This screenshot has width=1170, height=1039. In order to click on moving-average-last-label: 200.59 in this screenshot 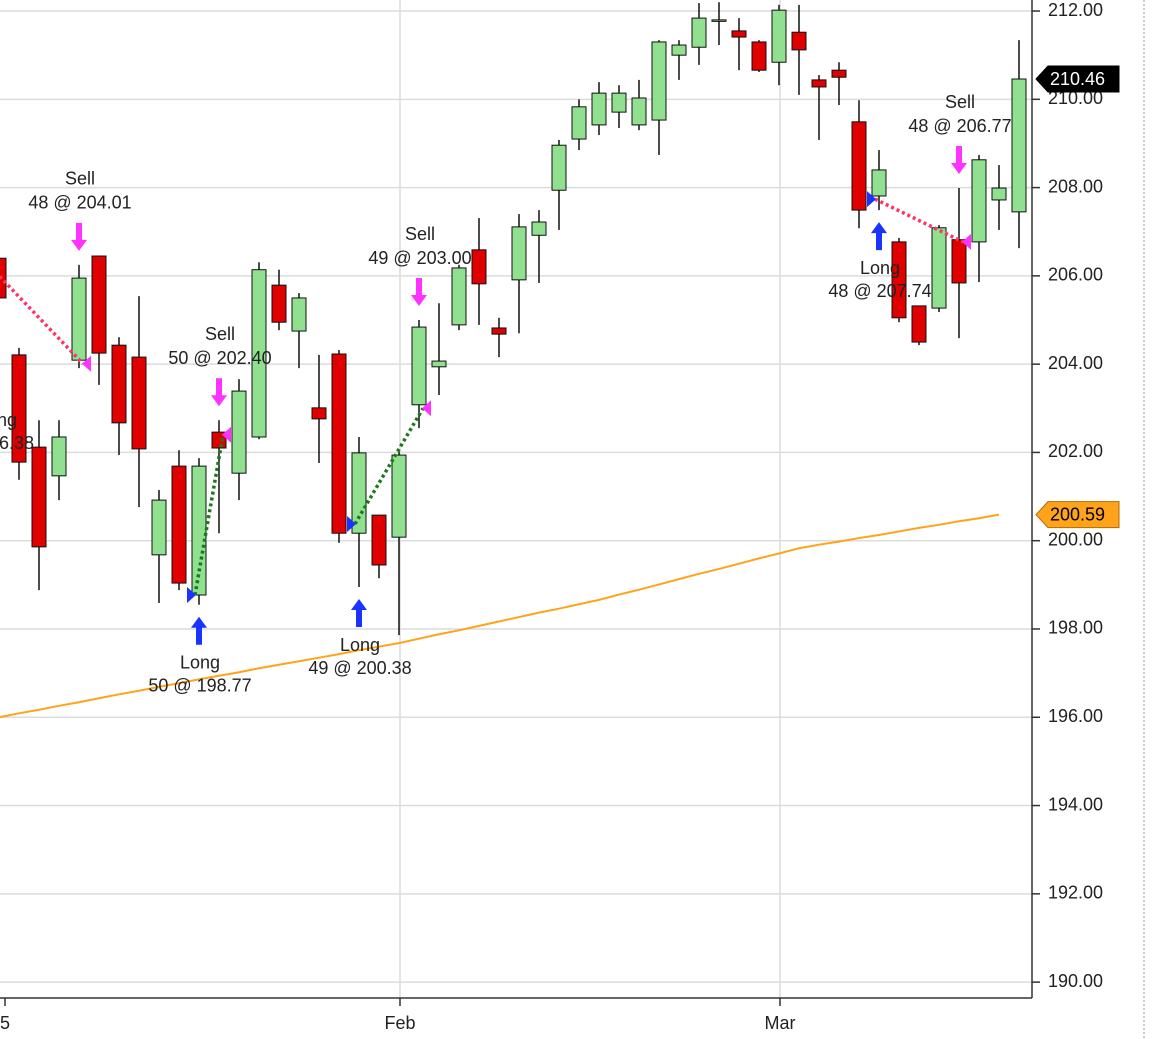, I will do `click(1077, 514)`.